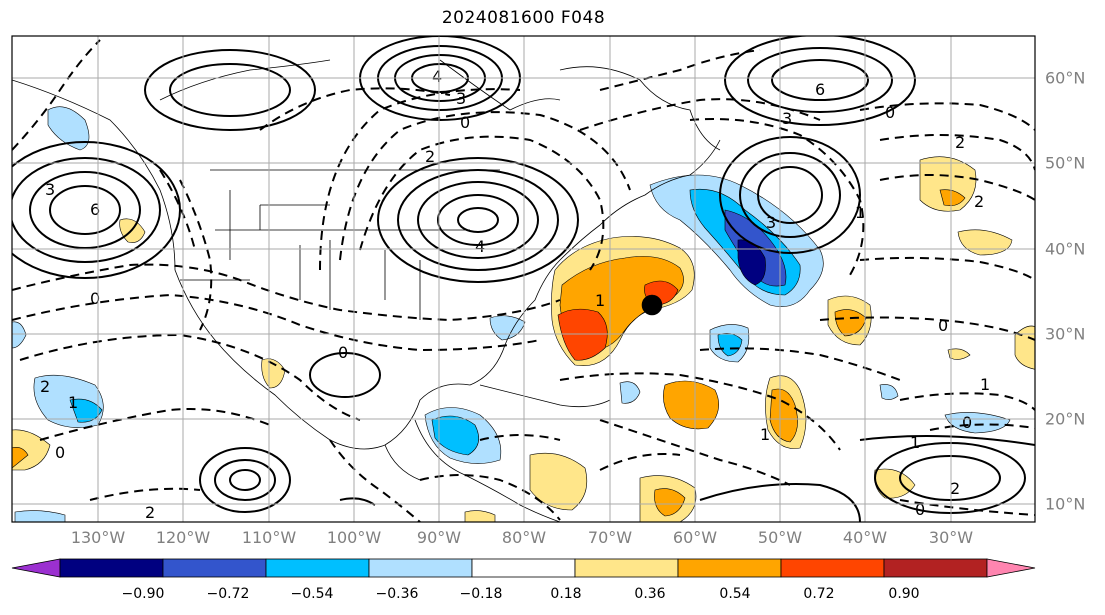 This screenshot has height=615, width=1105. Describe the element at coordinates (143, 594) in the screenshot. I see `colorbar-tick-label: −0.90` at that location.